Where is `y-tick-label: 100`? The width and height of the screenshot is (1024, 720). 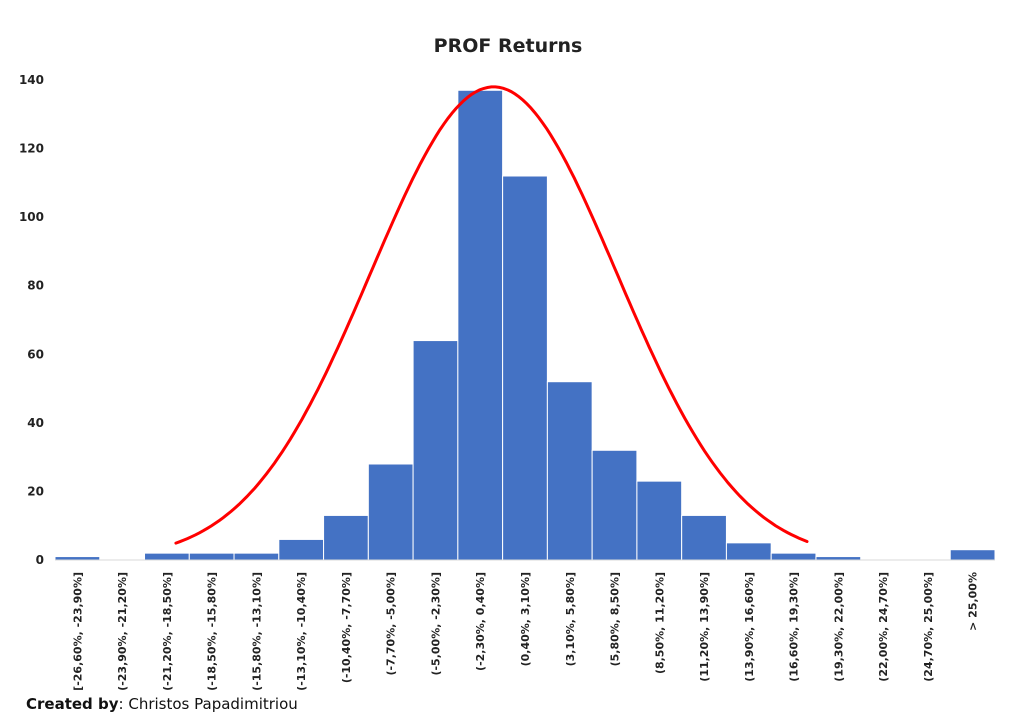
y-tick-label: 100 is located at coordinates (31, 217).